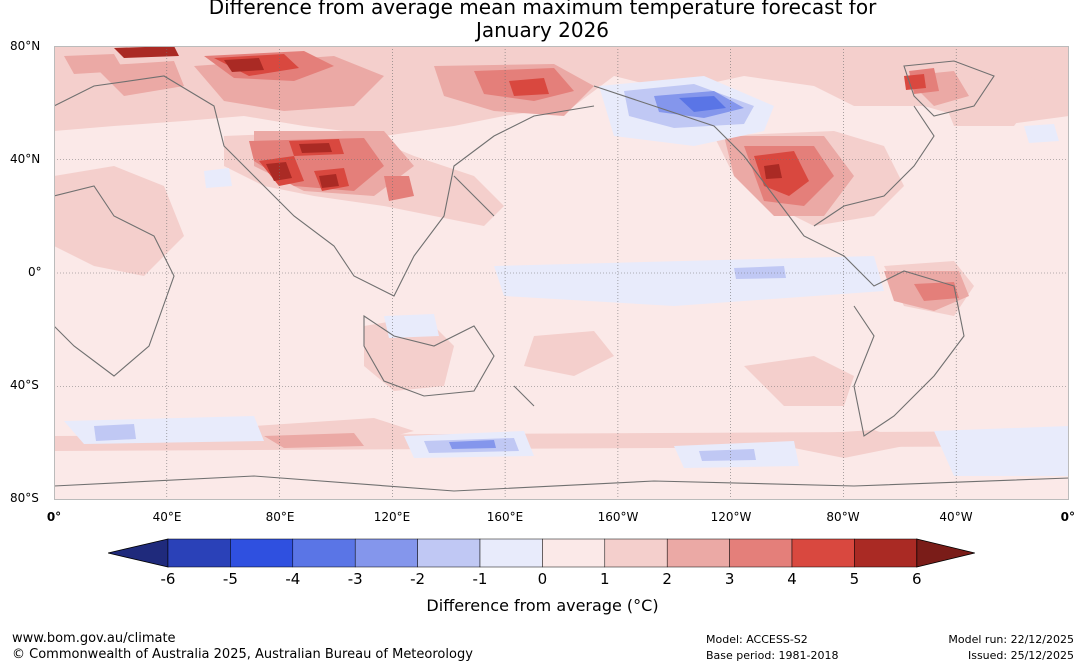 The height and width of the screenshot is (667, 1085). I want to click on colorbar-tick-label: -6, so click(168, 579).